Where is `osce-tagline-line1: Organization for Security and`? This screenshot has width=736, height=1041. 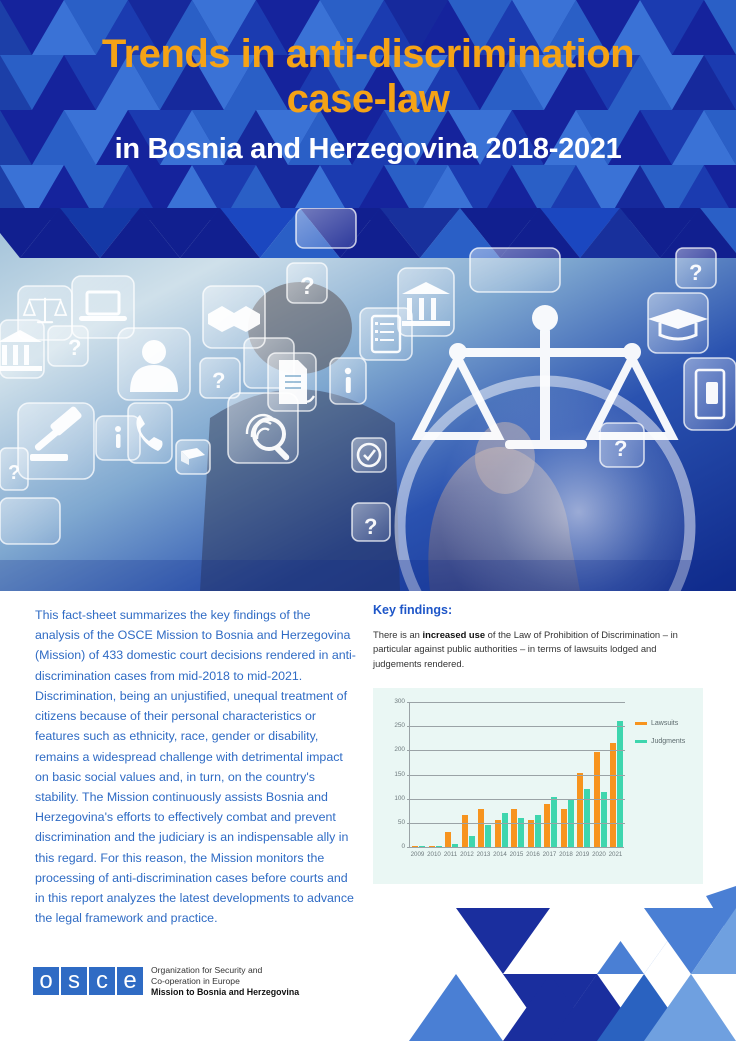 osce-tagline-line1: Organization for Security and is located at coordinates (207, 970).